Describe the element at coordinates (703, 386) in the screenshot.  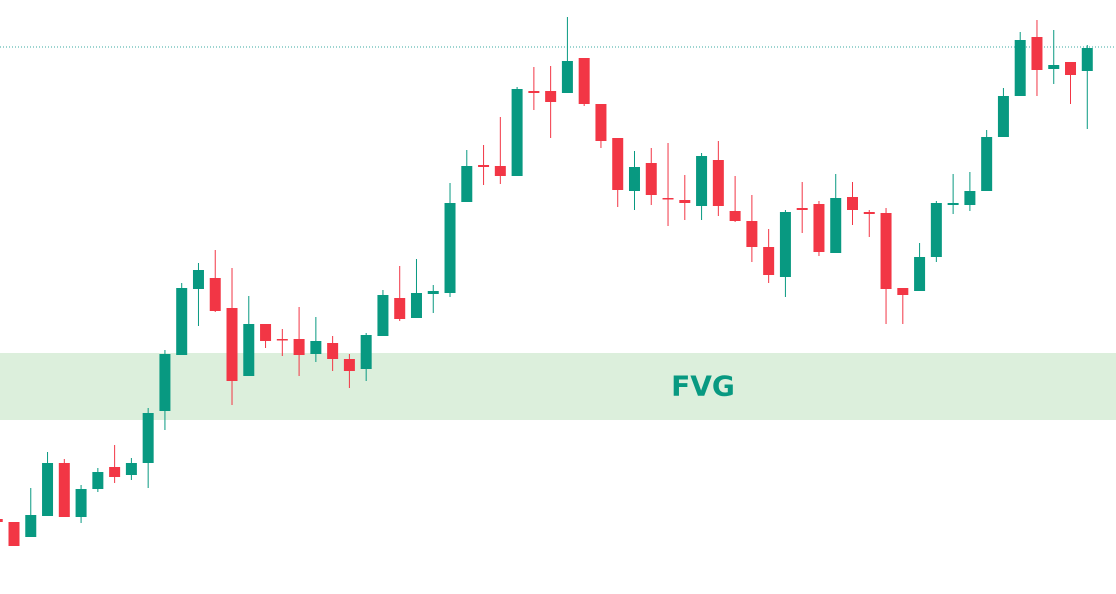
I see `fvg-label: FVG` at that location.